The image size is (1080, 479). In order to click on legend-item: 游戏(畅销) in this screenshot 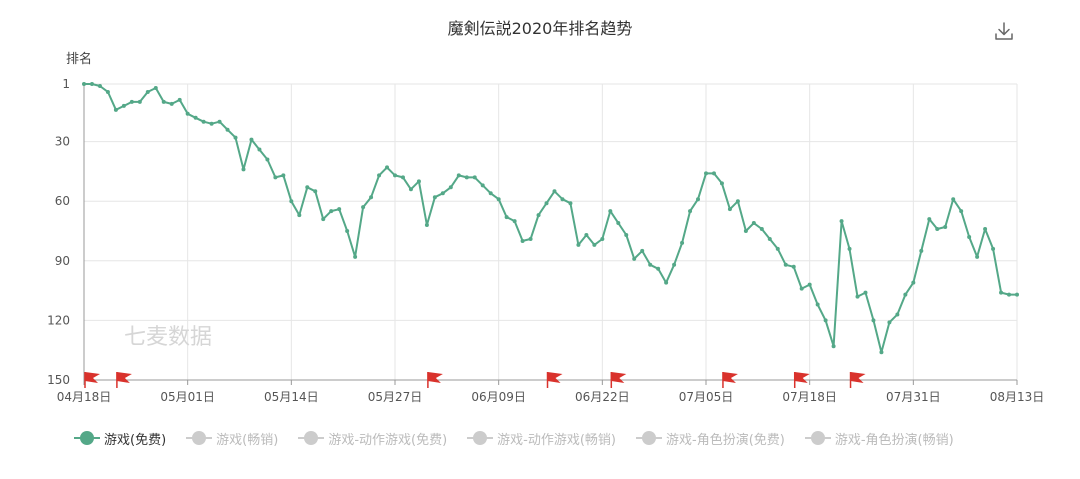, I will do `click(232, 438)`.